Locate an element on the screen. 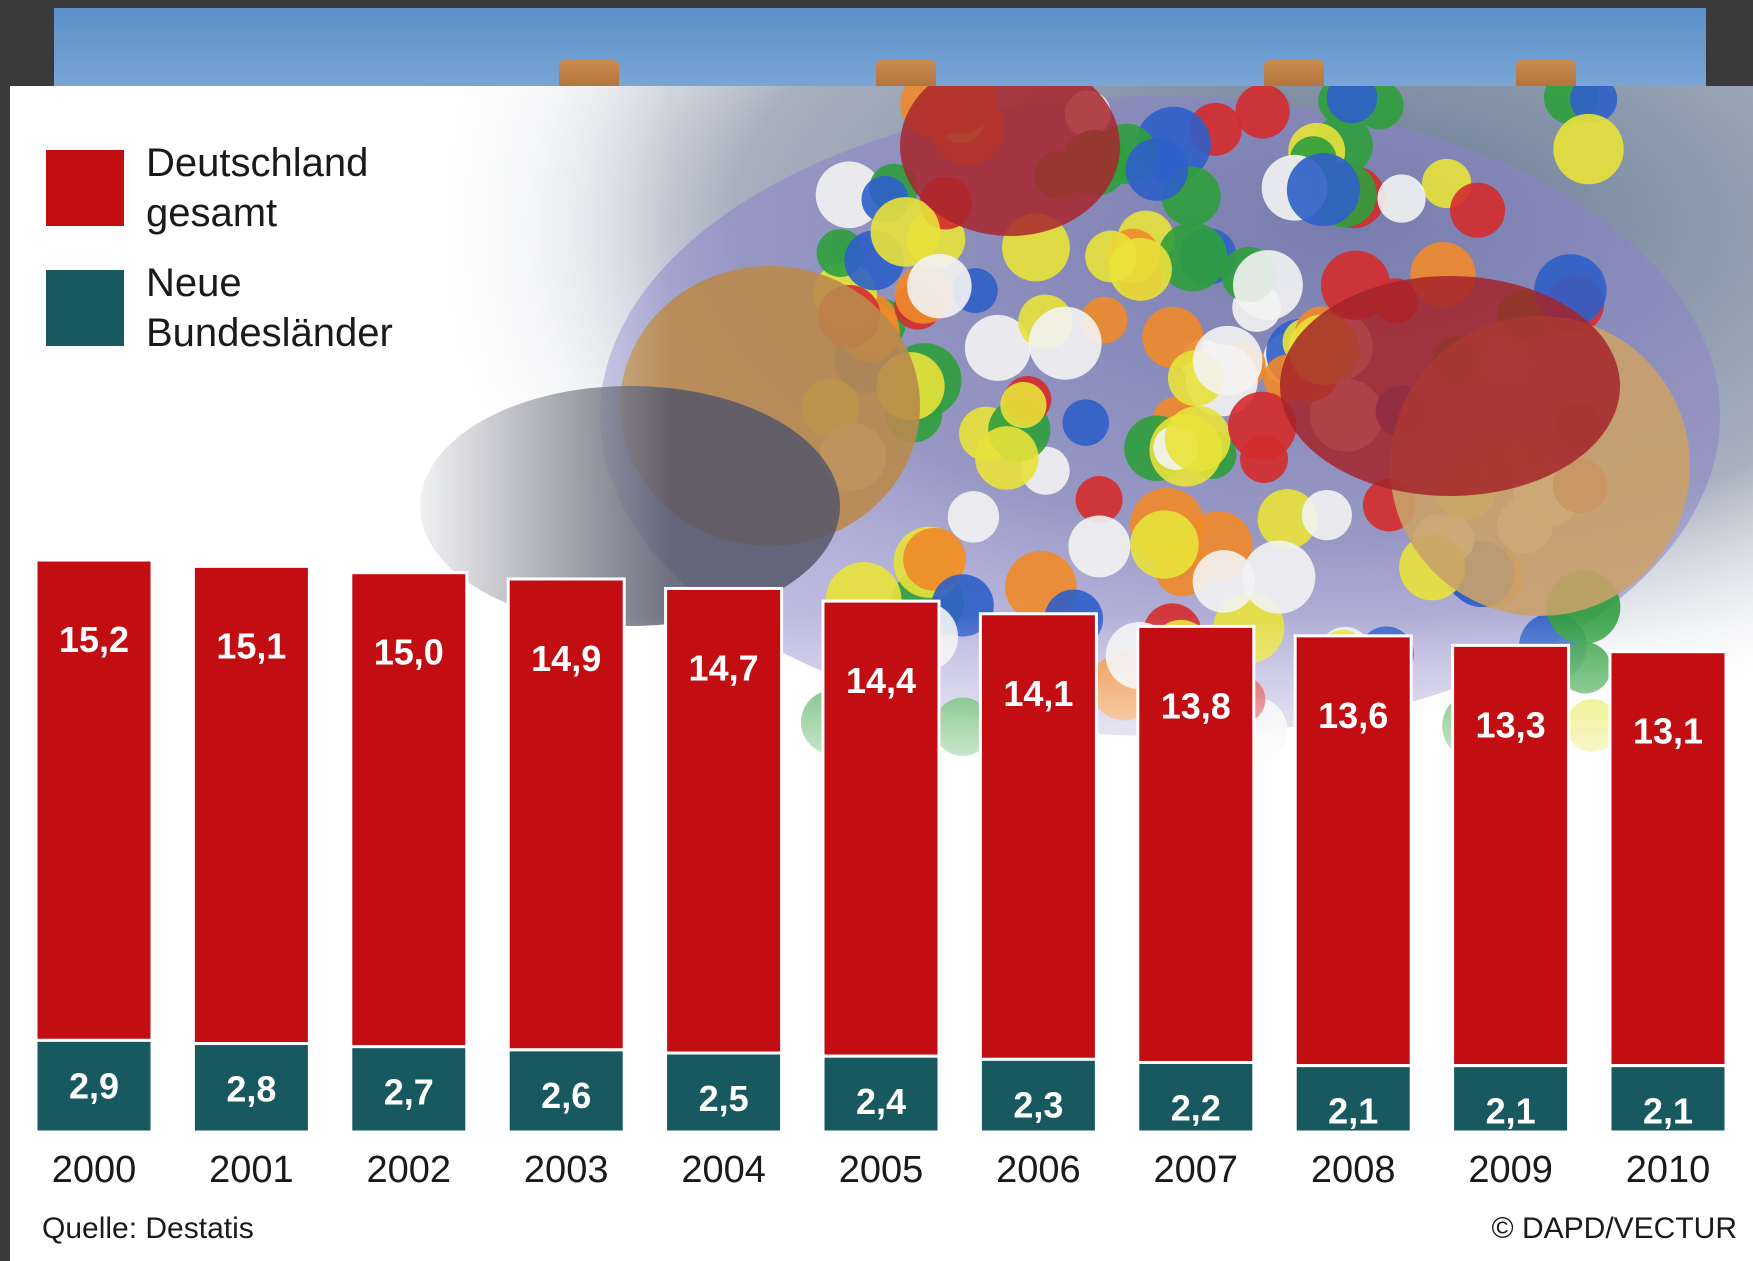 Image resolution: width=1753 pixels, height=1261 pixels. bar-neue-bundeslaender-2002 is located at coordinates (409, 1089).